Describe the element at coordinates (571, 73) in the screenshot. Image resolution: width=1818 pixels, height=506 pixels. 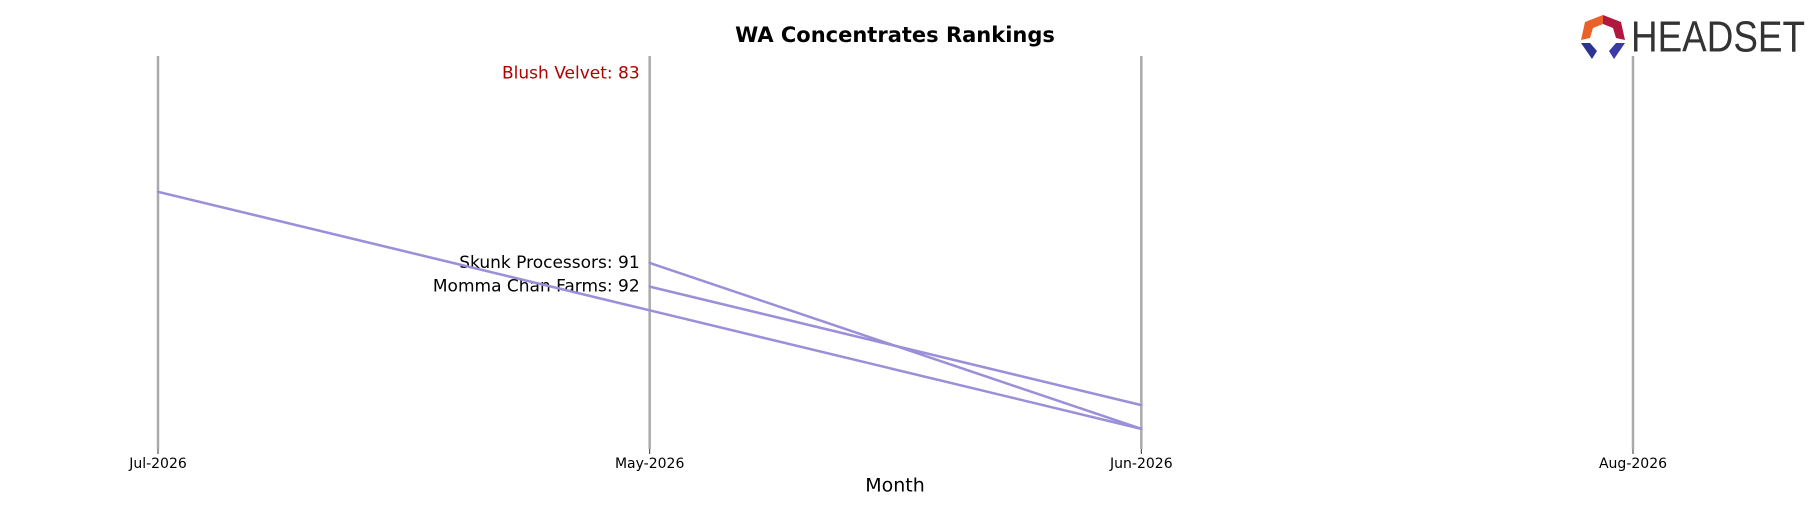
I see `series-label: Blush Velvet: 83` at that location.